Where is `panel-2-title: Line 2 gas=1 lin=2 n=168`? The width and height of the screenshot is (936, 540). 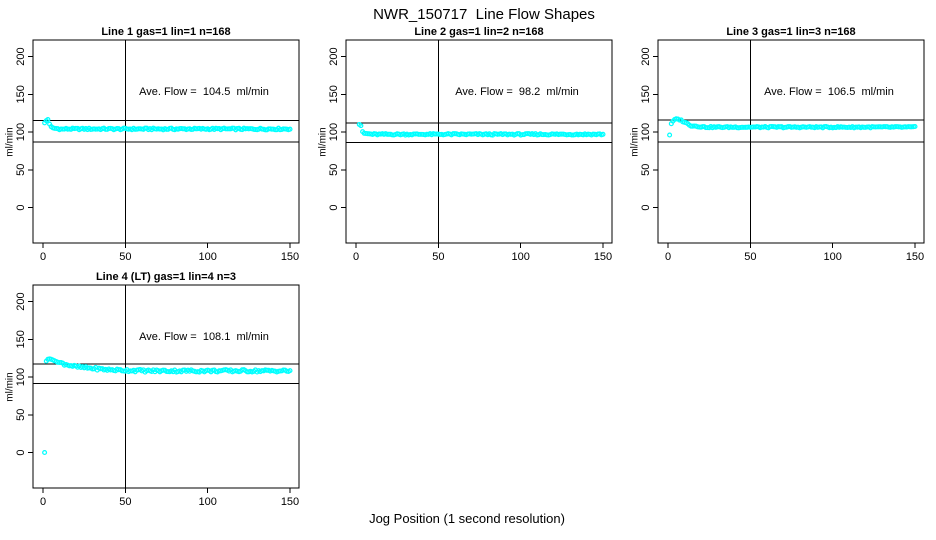 panel-2-title: Line 2 gas=1 lin=2 n=168 is located at coordinates (479, 32).